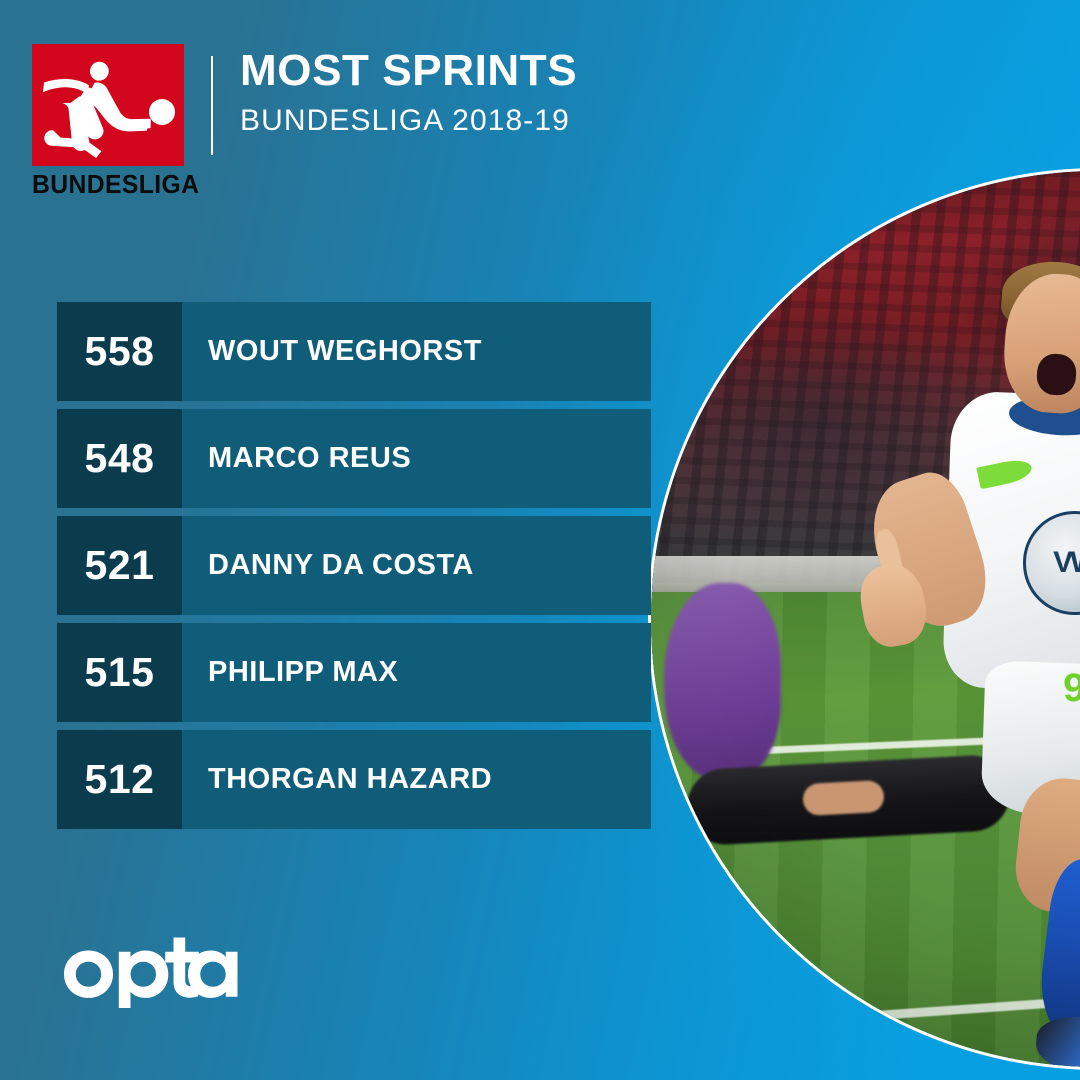  I want to click on bundesliga-badge, so click(108, 105).